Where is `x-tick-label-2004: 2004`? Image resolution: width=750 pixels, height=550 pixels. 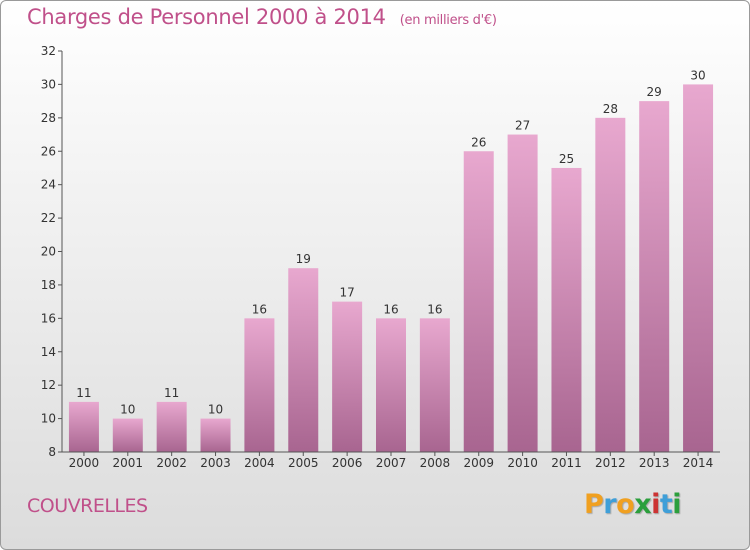 x-tick-label-2004: 2004 is located at coordinates (259, 463).